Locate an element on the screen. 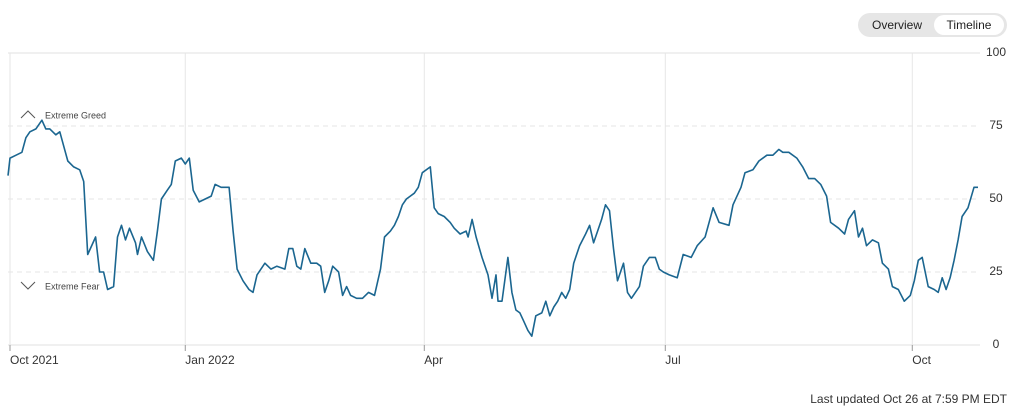  x-tick-label: Apr is located at coordinates (433, 360).